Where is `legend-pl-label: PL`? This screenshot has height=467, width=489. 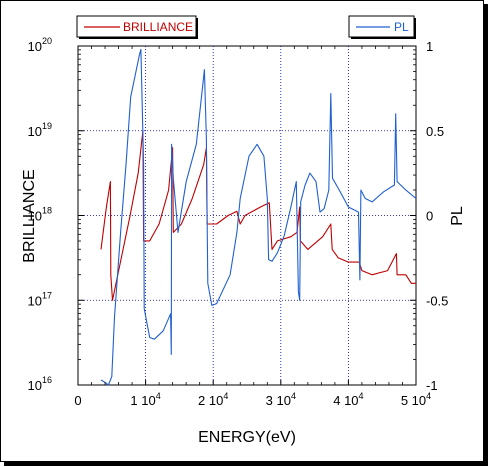 legend-pl-label: PL is located at coordinates (401, 27).